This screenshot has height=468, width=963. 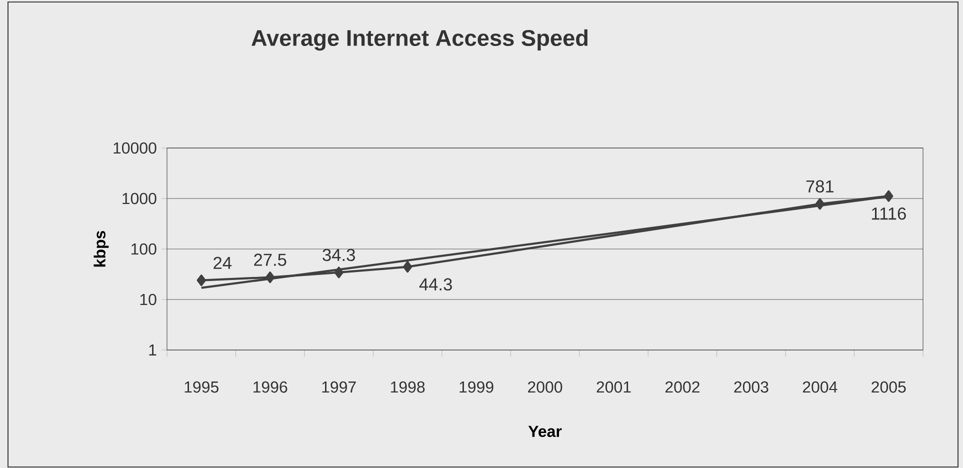 What do you see at coordinates (139, 198) in the screenshot?
I see `y-tick-label: 1000` at bounding box center [139, 198].